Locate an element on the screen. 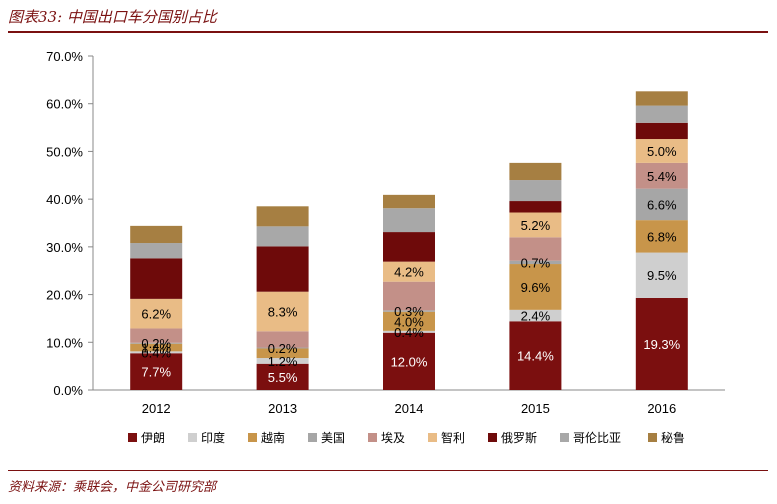  data-label: 5.4% is located at coordinates (662, 176).